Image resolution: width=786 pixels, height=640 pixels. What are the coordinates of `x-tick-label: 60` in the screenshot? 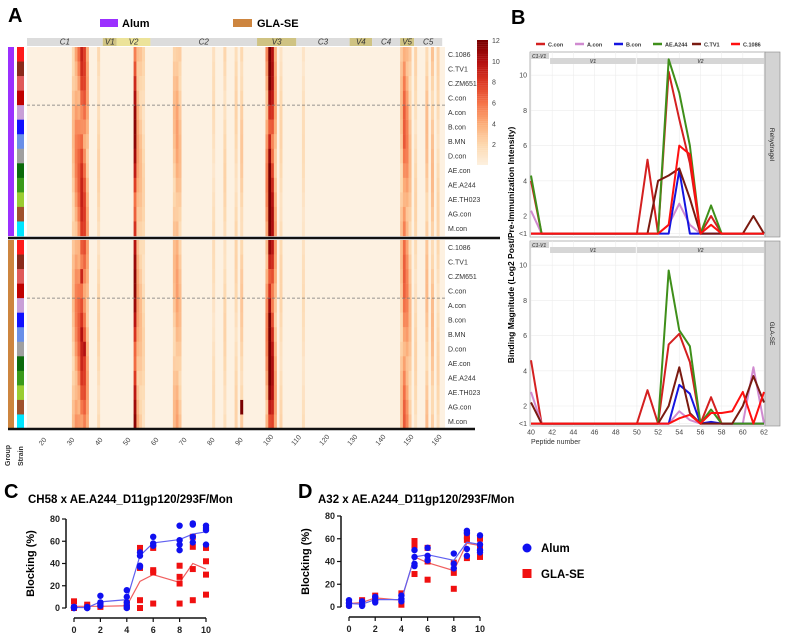 It's located at (155, 442).